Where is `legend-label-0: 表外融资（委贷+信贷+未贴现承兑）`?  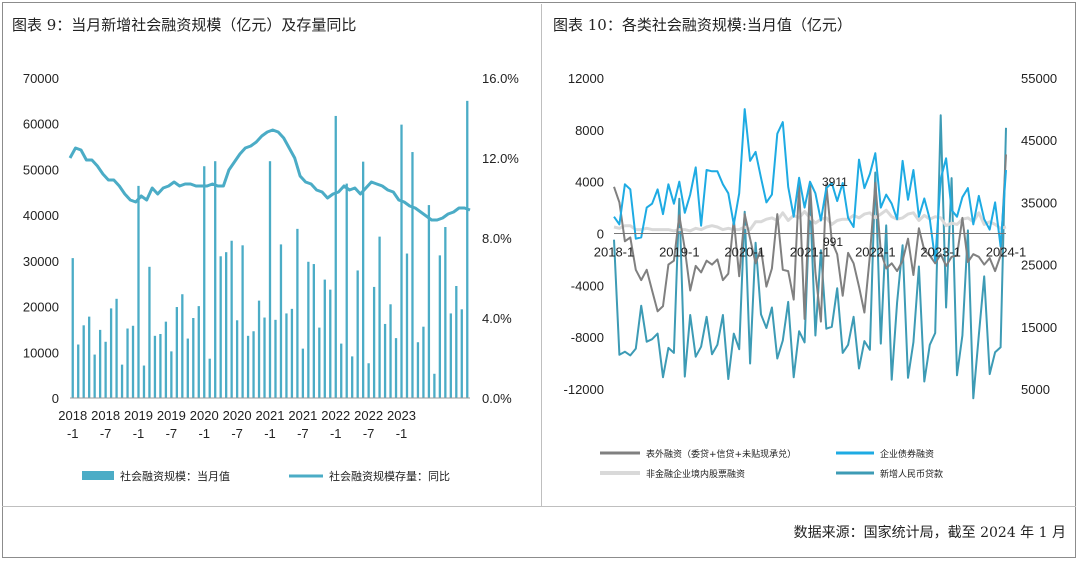 legend-label-0: 表外融资（委贷+信贷+未贴现承兑） is located at coordinates (721, 454).